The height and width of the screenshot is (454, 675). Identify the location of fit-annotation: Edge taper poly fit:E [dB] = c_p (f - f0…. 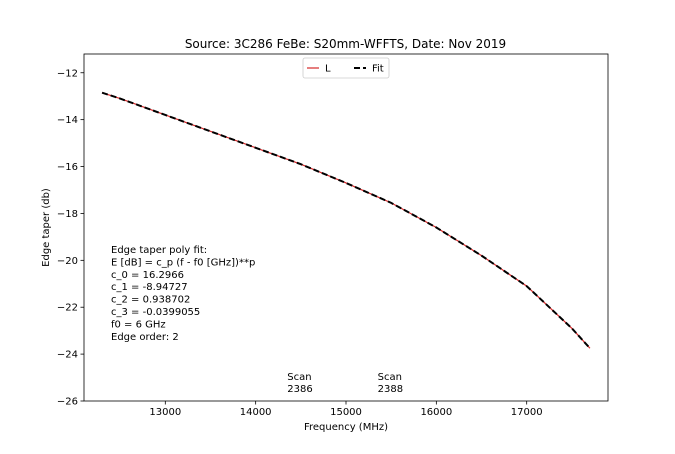
(183, 294).